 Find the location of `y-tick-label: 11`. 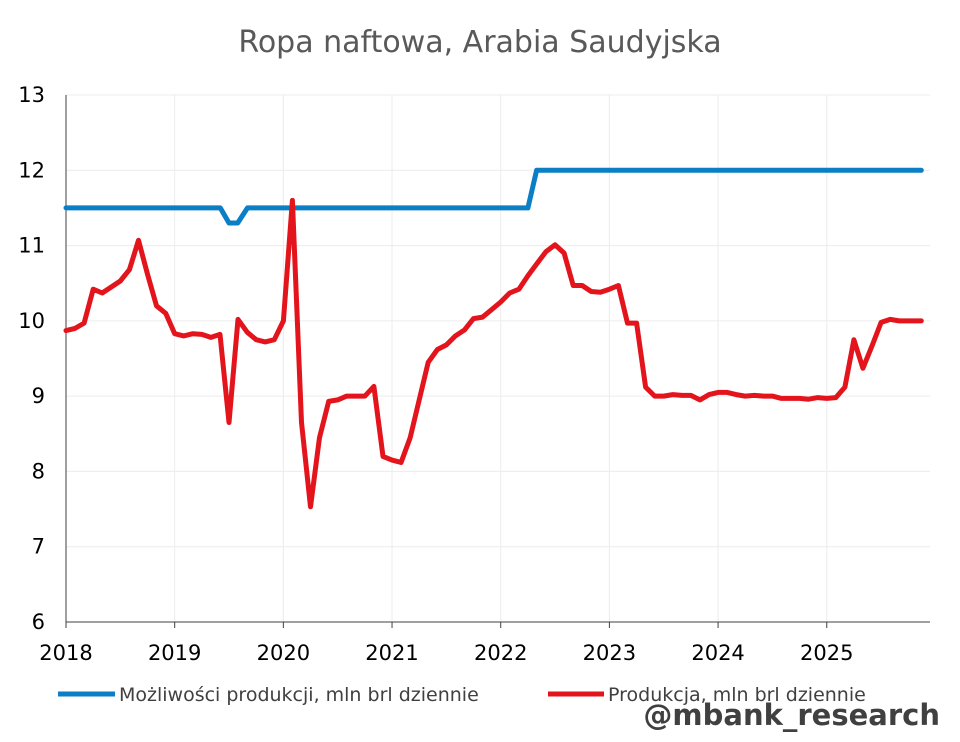

y-tick-label: 11 is located at coordinates (31, 246).